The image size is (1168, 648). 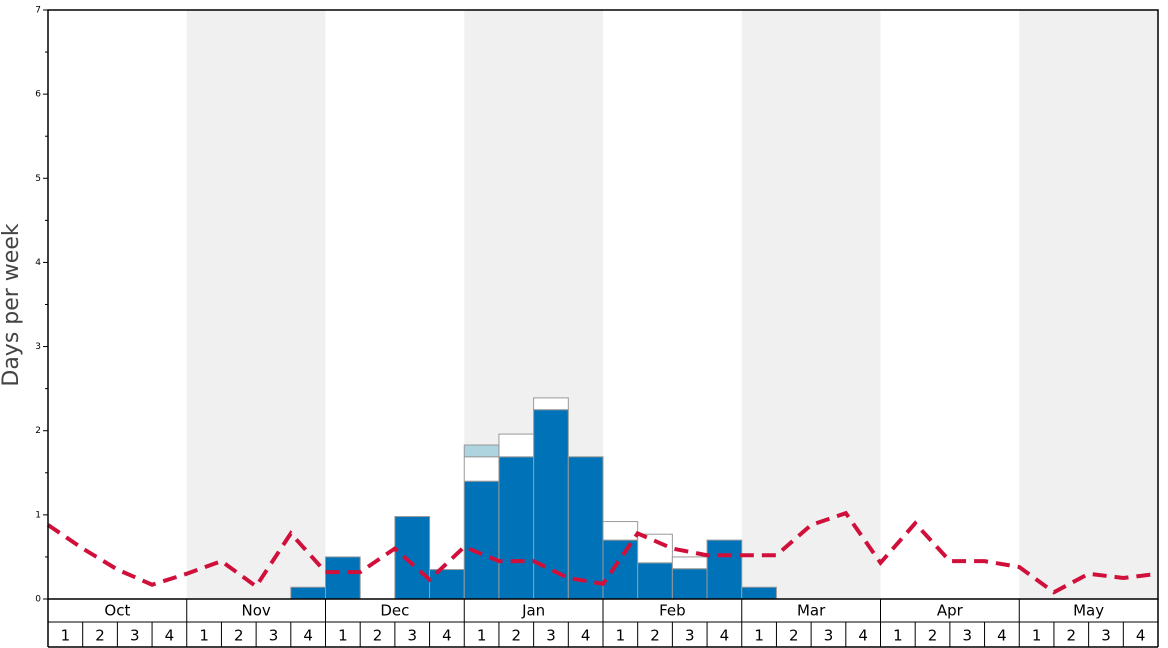 What do you see at coordinates (12, 304) in the screenshot?
I see `y-axis-label: Days per week` at bounding box center [12, 304].